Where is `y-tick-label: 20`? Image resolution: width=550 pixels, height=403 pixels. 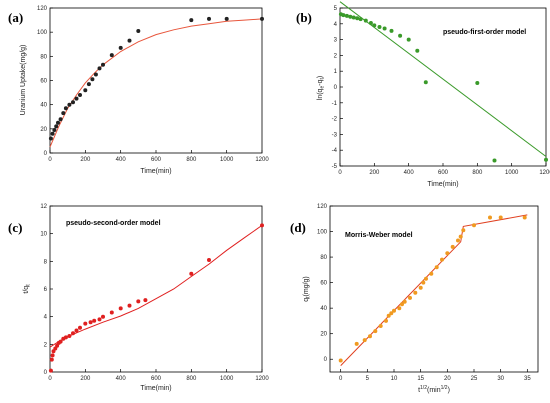 y-tick-label: 20 is located at coordinates (43, 130).